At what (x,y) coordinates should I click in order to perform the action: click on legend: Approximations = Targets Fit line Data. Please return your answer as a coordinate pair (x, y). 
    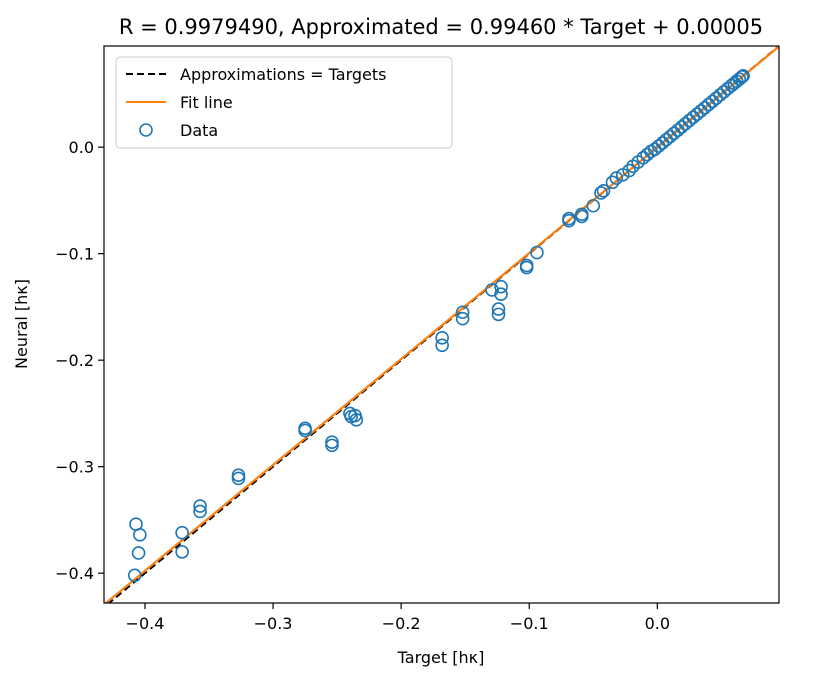
    Looking at the image, I should click on (284, 102).